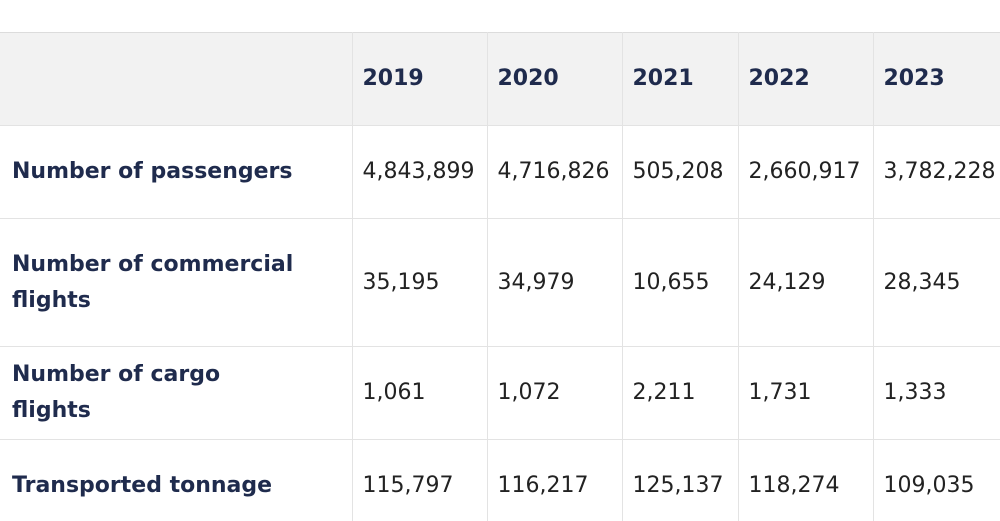 This screenshot has height=521, width=1000. I want to click on row-label-text: Number of cargo flights, so click(116, 392).